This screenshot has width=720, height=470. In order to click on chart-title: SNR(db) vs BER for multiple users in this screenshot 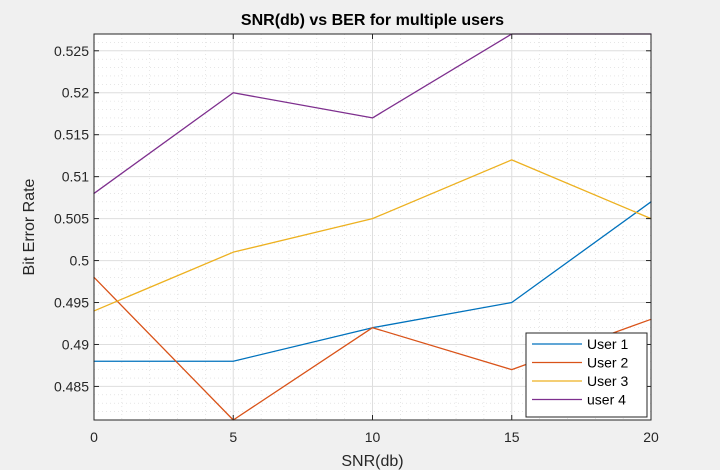, I will do `click(372, 20)`.